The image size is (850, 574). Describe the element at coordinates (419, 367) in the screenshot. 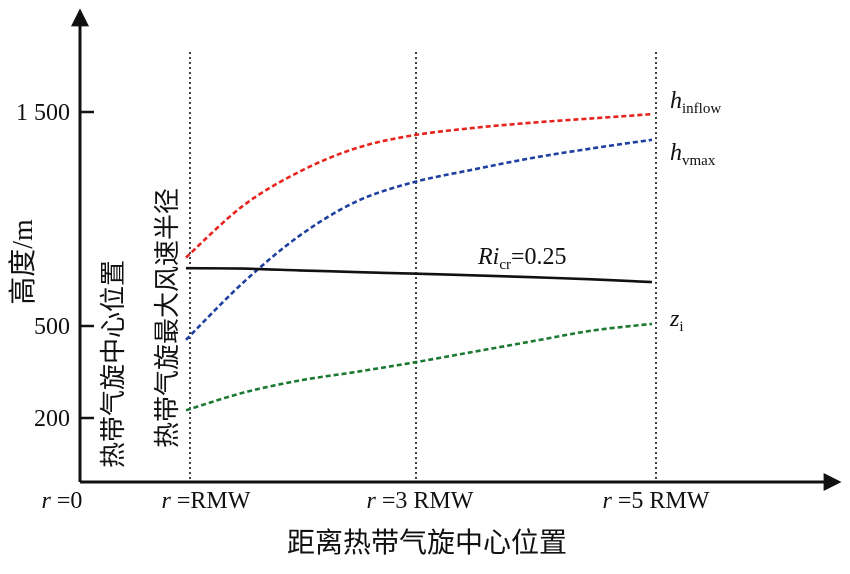

I see `series-line-z-i` at that location.